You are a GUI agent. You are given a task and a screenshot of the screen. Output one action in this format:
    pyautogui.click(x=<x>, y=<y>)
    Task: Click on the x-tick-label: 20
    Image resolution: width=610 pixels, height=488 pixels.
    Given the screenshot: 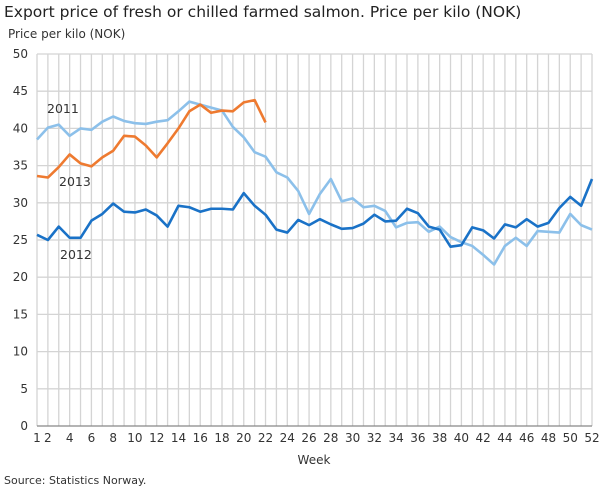 What is the action you would take?
    pyautogui.click(x=243, y=438)
    